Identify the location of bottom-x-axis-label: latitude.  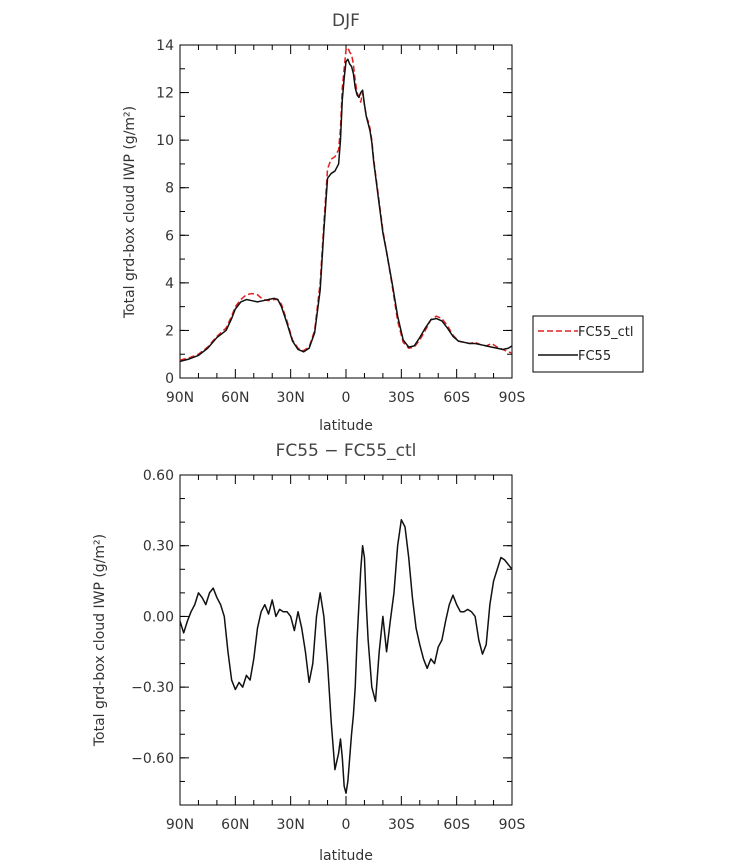
(346, 856).